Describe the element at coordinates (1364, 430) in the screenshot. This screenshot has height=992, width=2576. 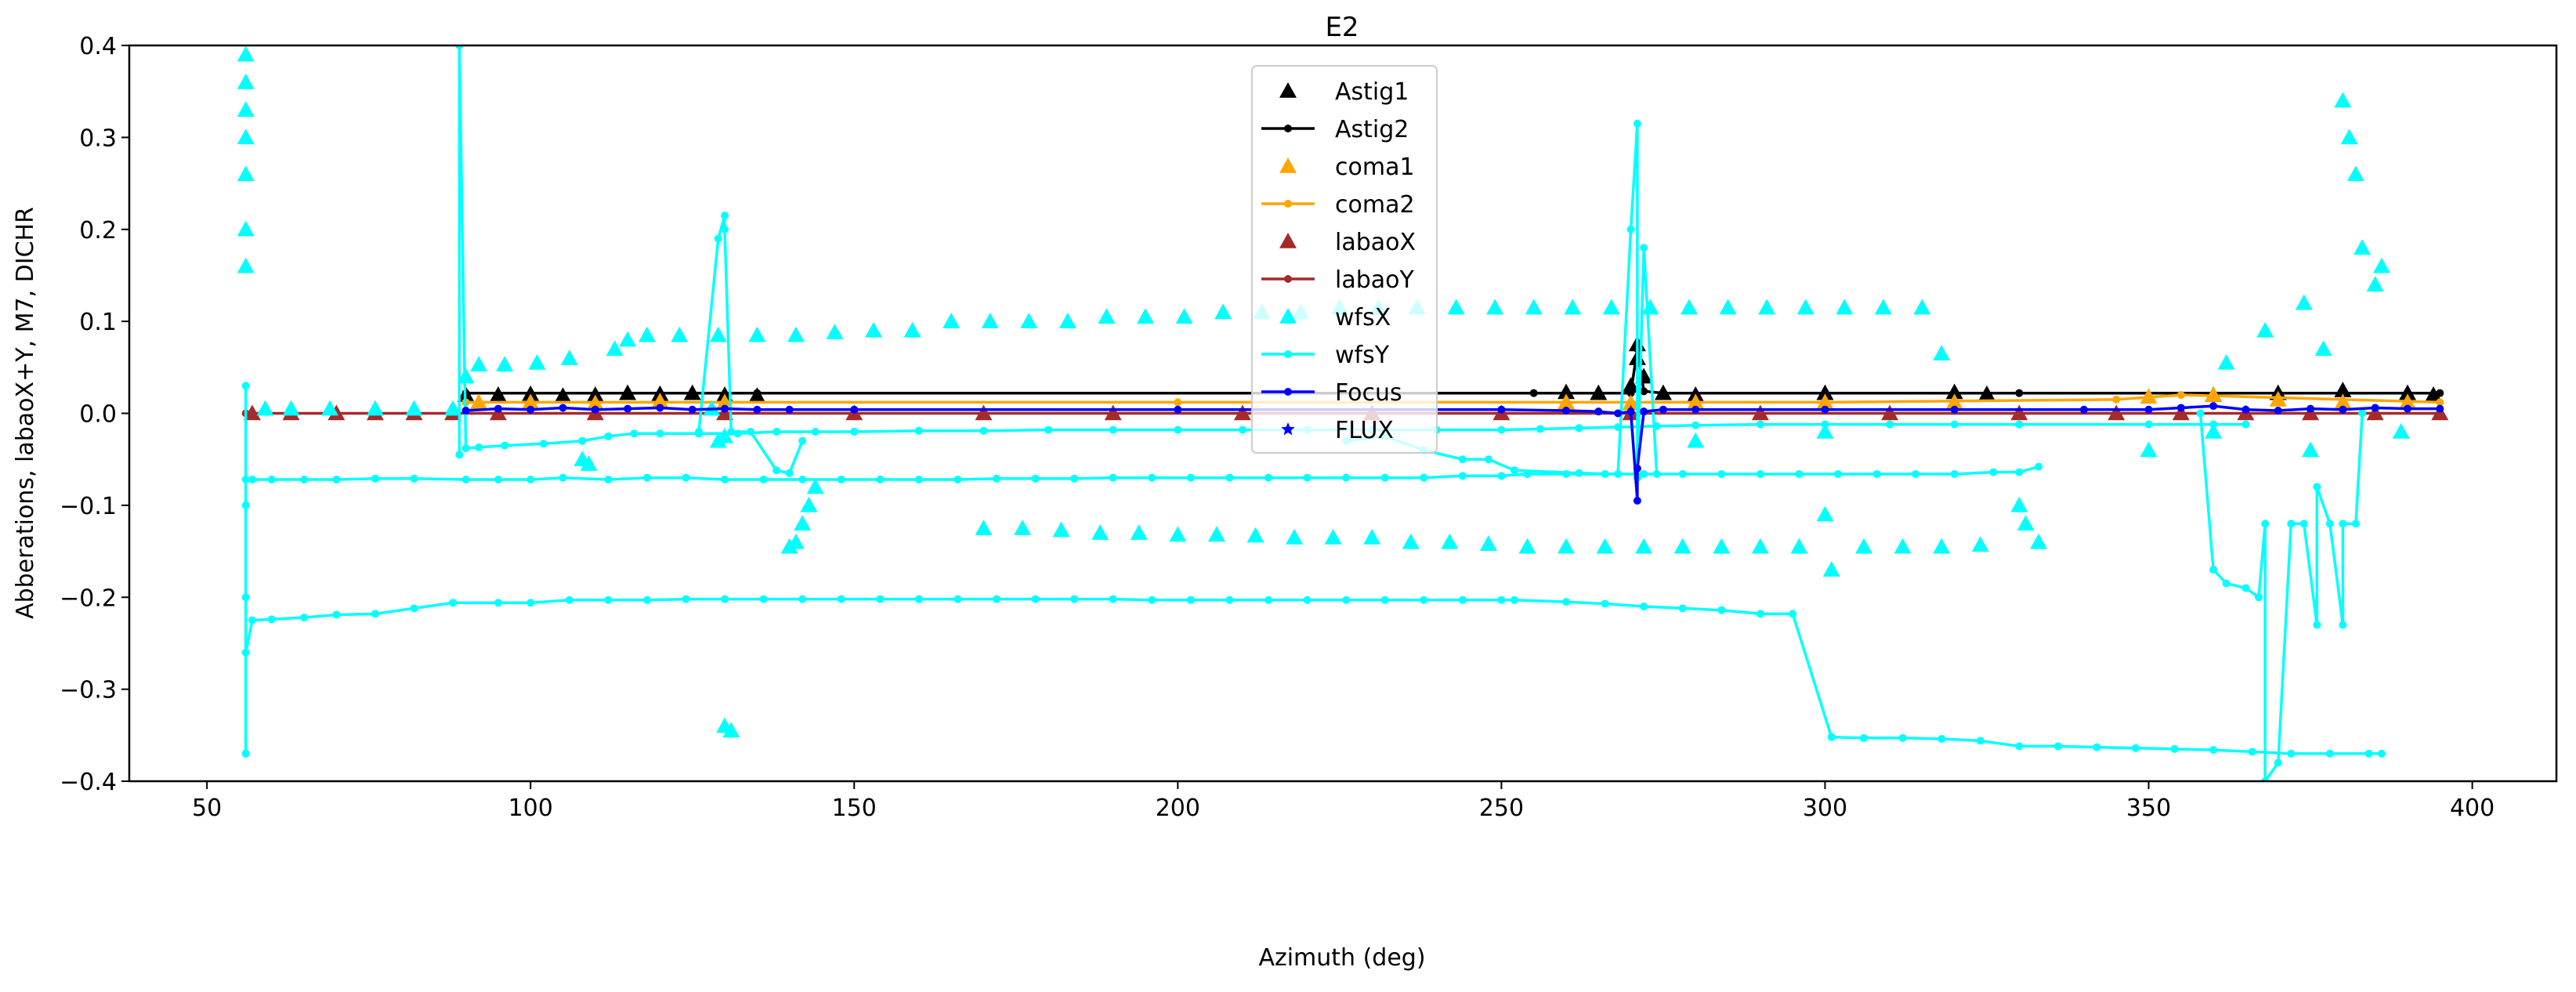
I see `legend-label: FLUX` at that location.